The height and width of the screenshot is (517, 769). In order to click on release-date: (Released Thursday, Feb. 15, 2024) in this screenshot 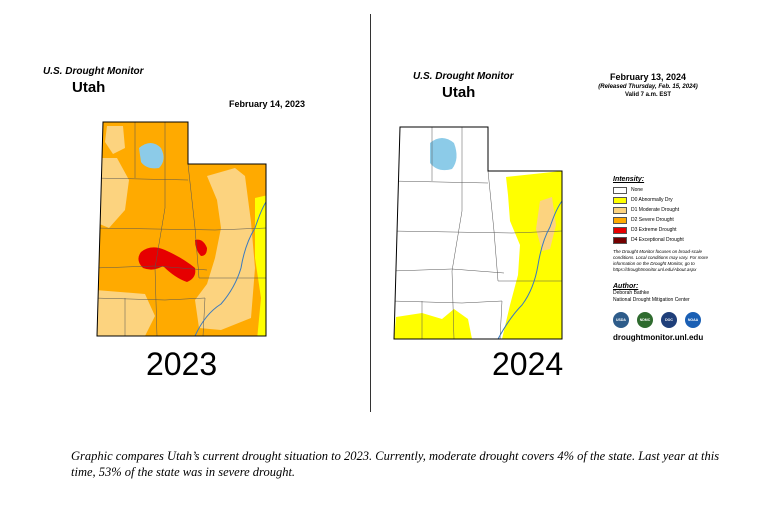, I will do `click(648, 87)`.